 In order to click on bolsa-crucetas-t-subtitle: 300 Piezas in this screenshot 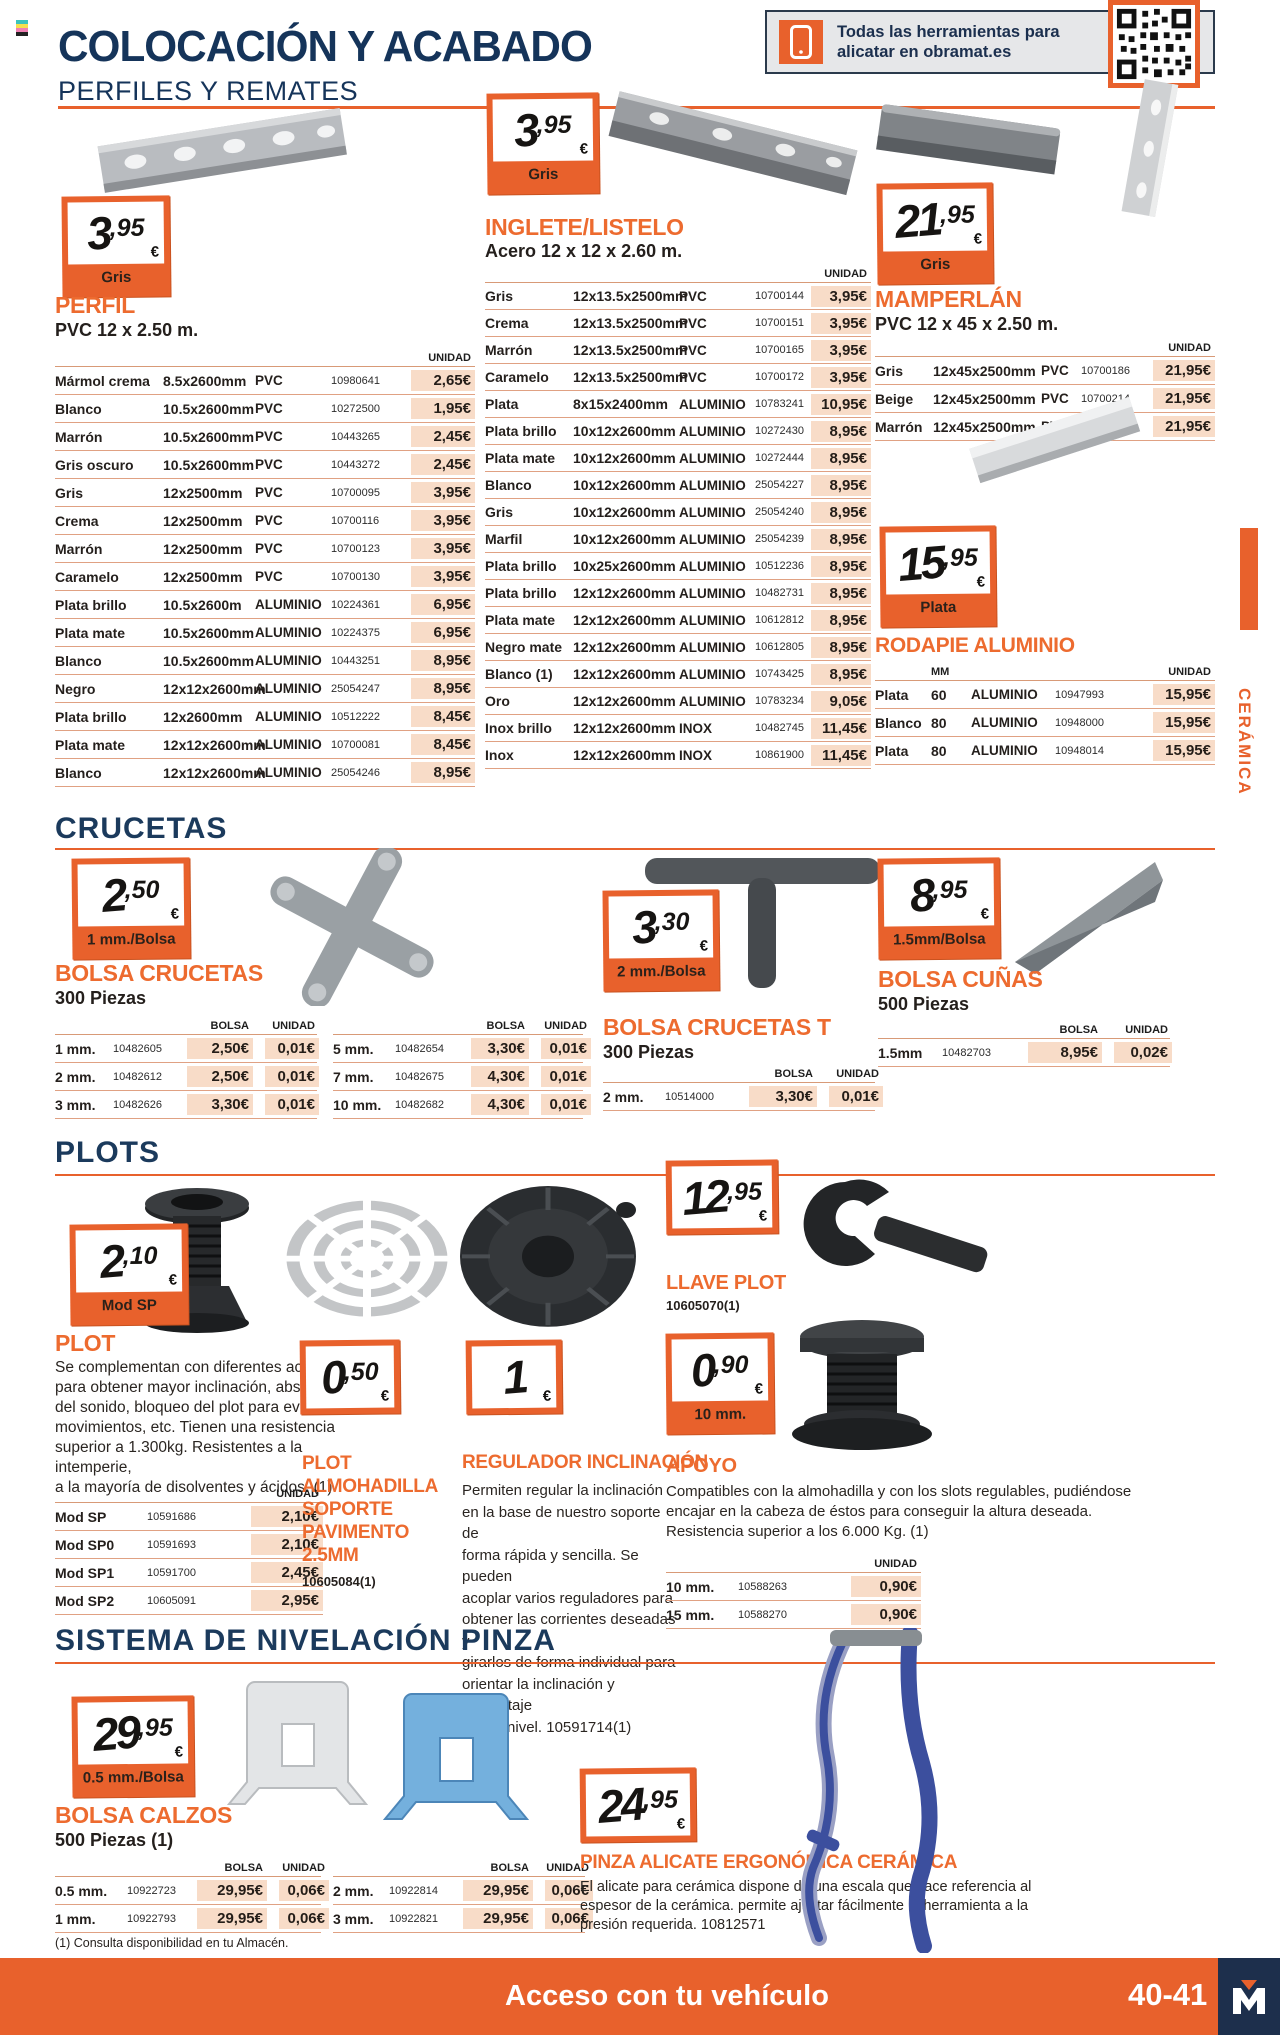, I will do `click(649, 1052)`.